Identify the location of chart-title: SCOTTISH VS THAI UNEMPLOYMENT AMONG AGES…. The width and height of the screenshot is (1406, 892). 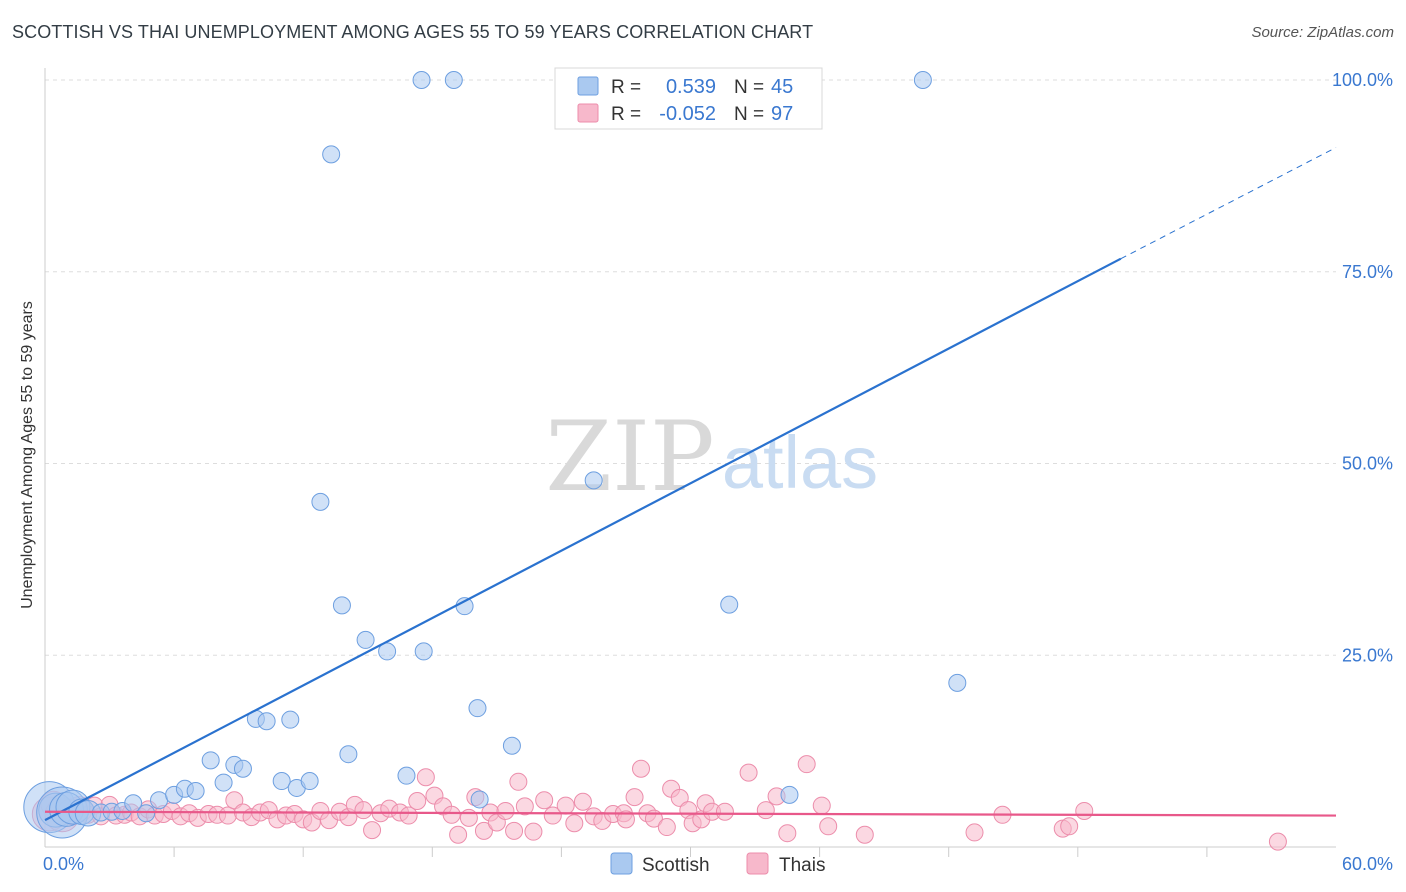
(413, 32).